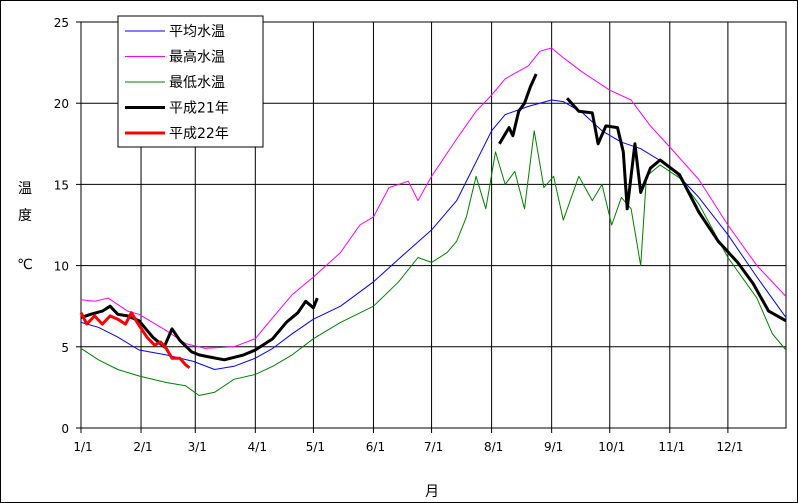  Describe the element at coordinates (25, 189) in the screenshot. I see `y-axis-label-char: 温` at that location.